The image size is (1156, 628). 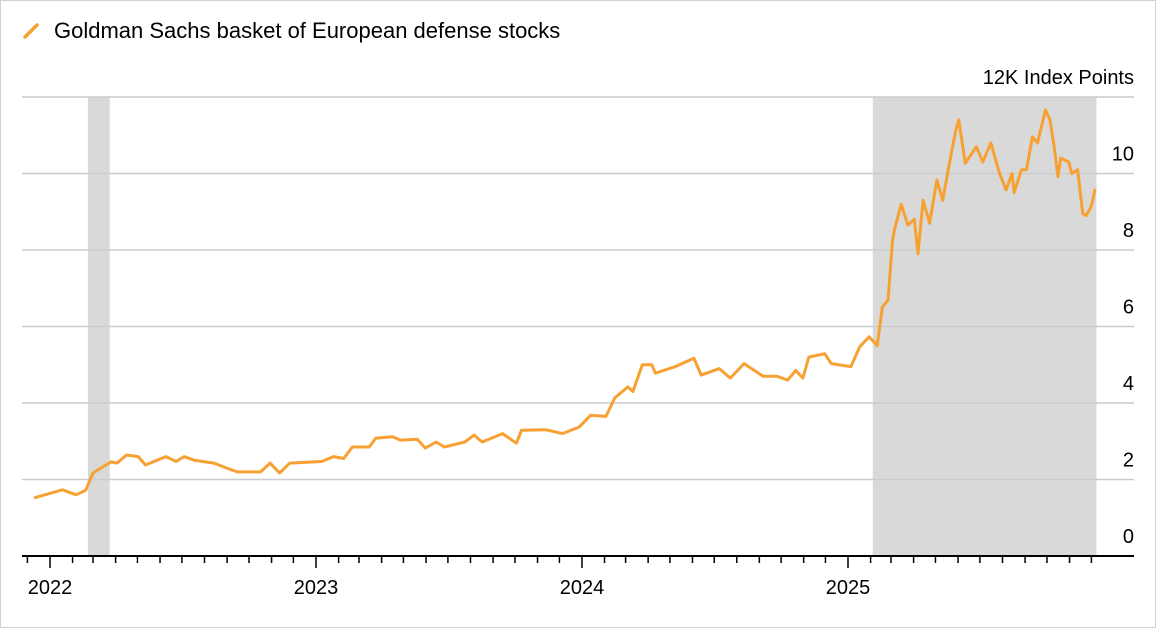 I want to click on y-tick-label: 8, so click(x=1128, y=231).